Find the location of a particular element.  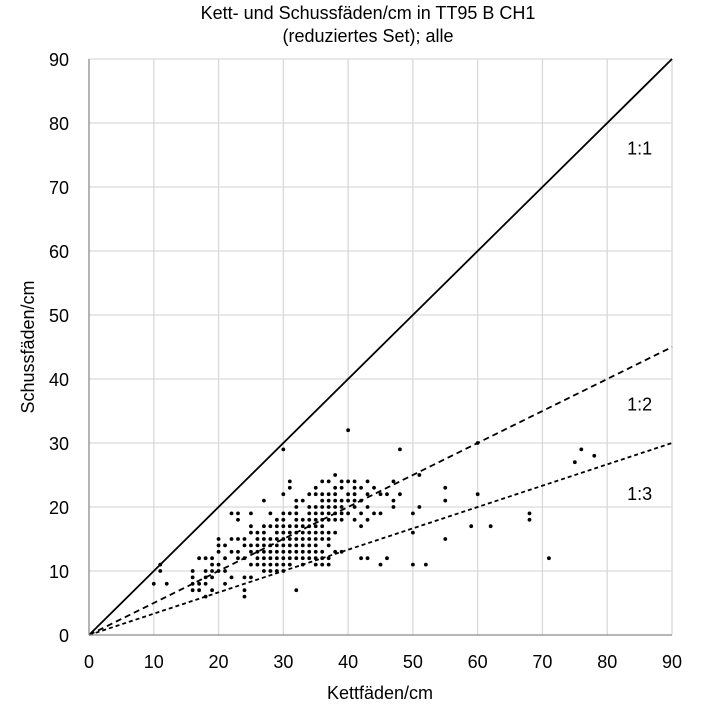

y-tick-label: 20 is located at coordinates (59, 508).